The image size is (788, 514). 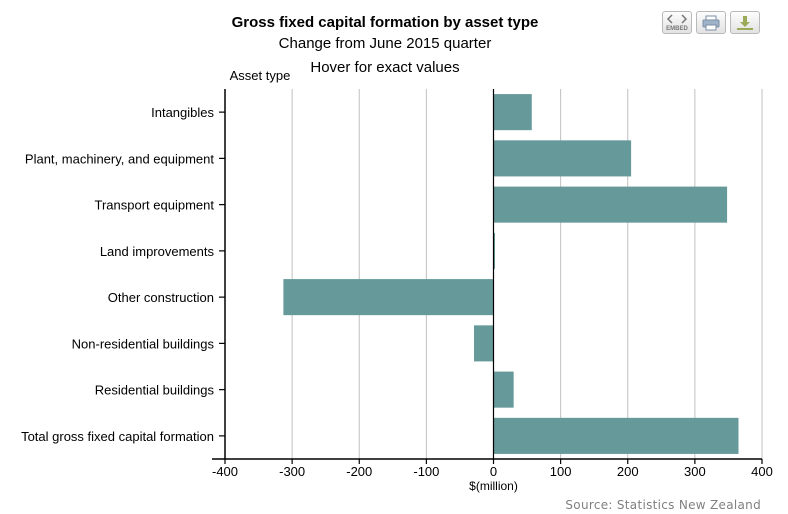 I want to click on x-tick-label: -100, so click(x=426, y=471).